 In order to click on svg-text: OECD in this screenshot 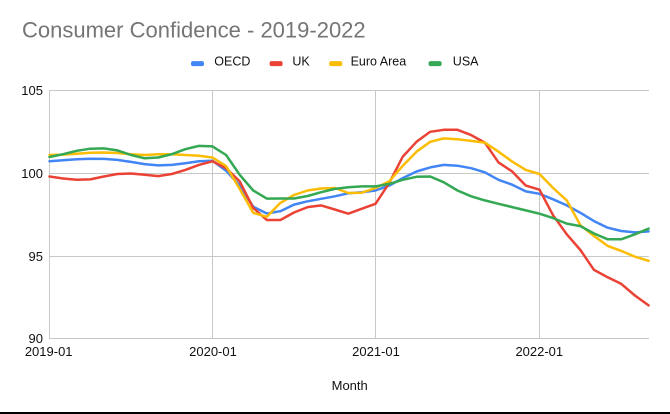, I will do `click(232, 62)`.